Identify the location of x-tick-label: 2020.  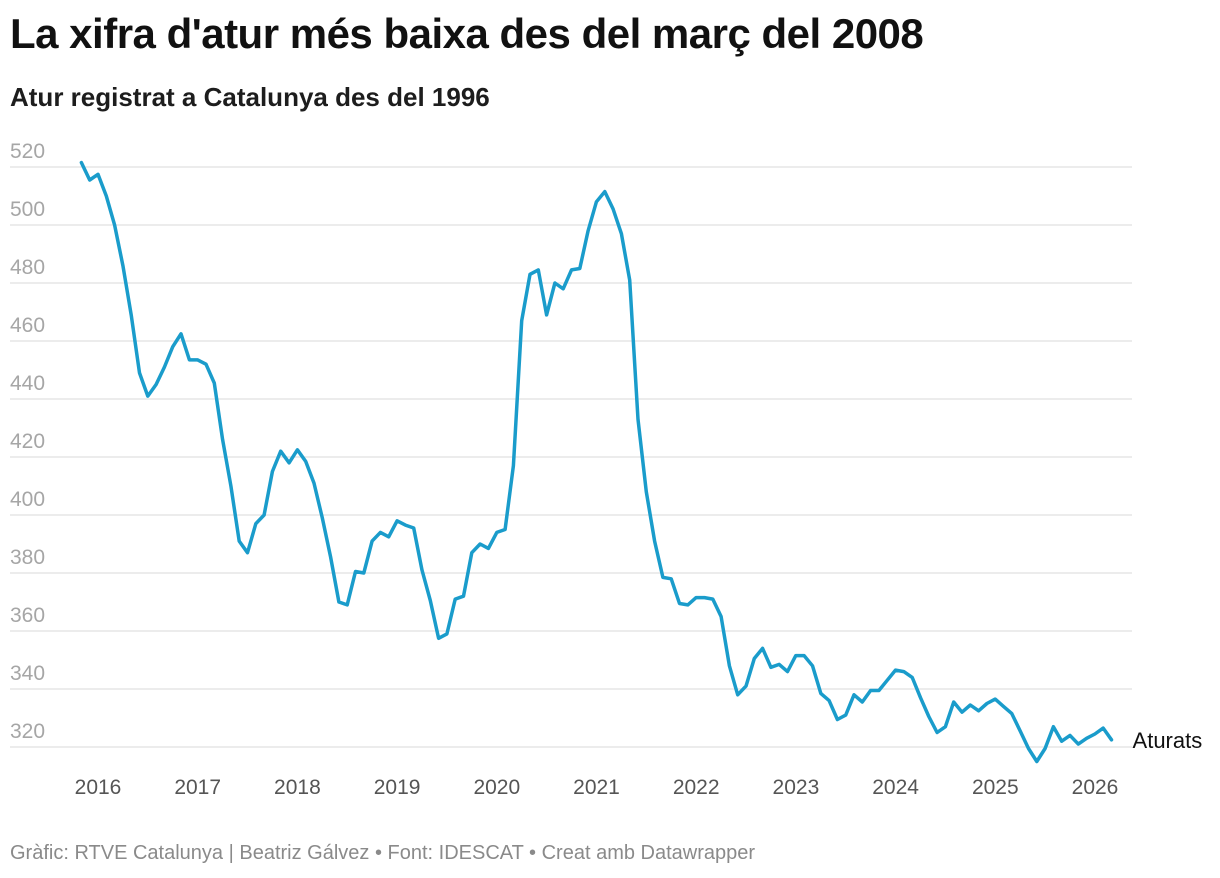
(496, 787).